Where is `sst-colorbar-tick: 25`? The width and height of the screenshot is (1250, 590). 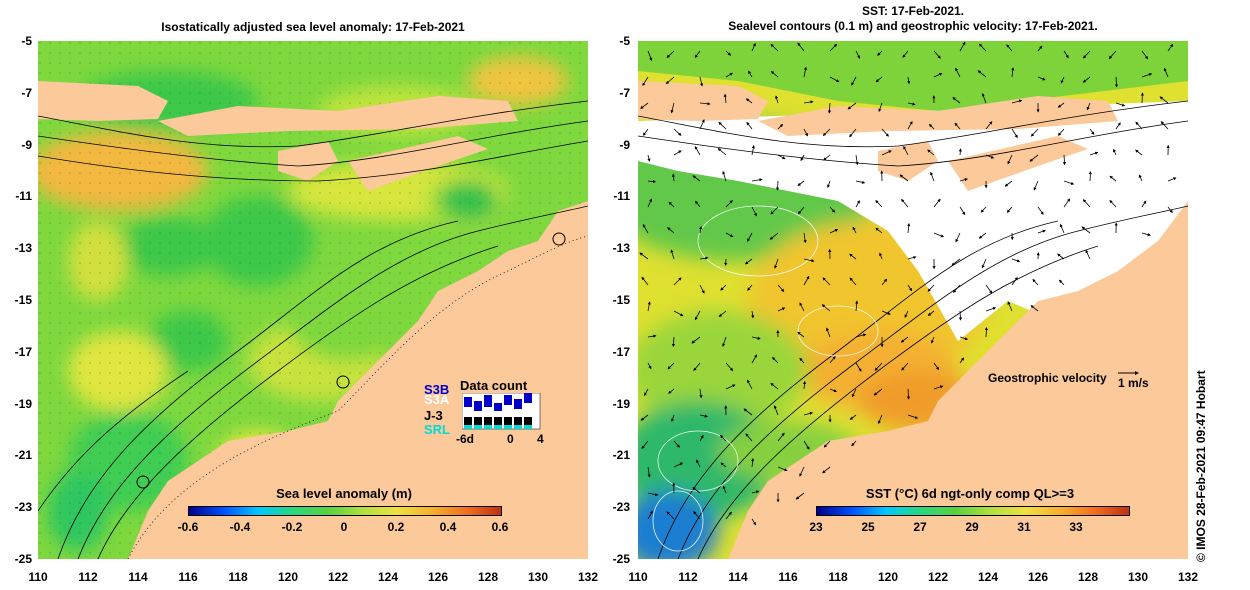 sst-colorbar-tick: 25 is located at coordinates (868, 527).